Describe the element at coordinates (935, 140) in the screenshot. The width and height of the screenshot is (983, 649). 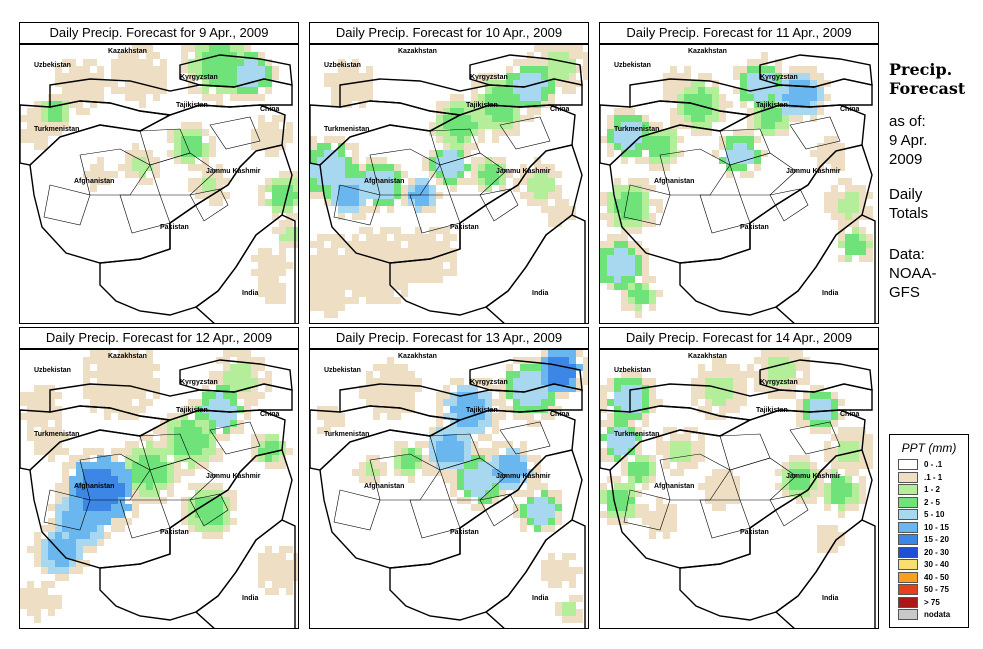
I see `sidebar-asof: as of: 9 Apr. 2009` at that location.